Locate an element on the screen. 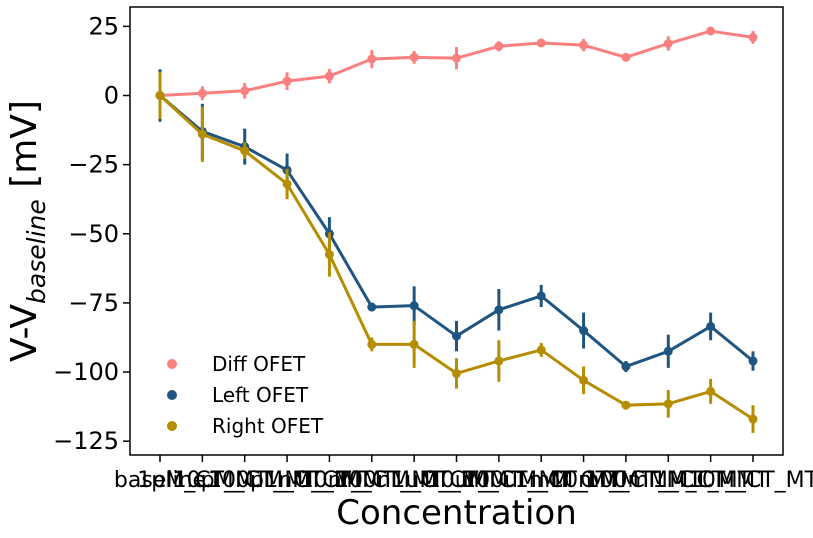 This screenshot has width=813, height=538. y-tick-label: −75 is located at coordinates (93, 303).